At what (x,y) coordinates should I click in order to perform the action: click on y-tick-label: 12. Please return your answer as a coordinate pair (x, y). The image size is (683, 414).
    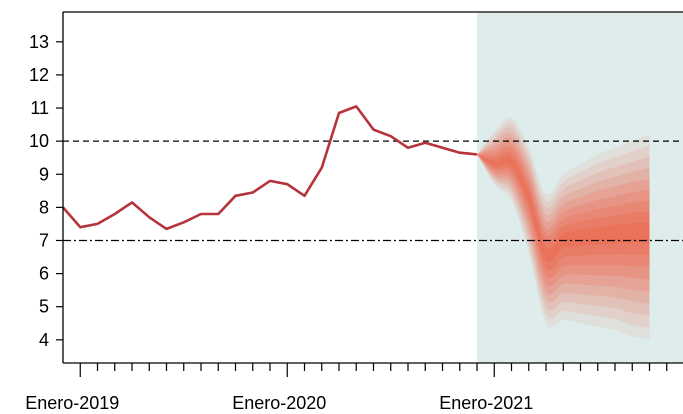
    Looking at the image, I should click on (39, 75).